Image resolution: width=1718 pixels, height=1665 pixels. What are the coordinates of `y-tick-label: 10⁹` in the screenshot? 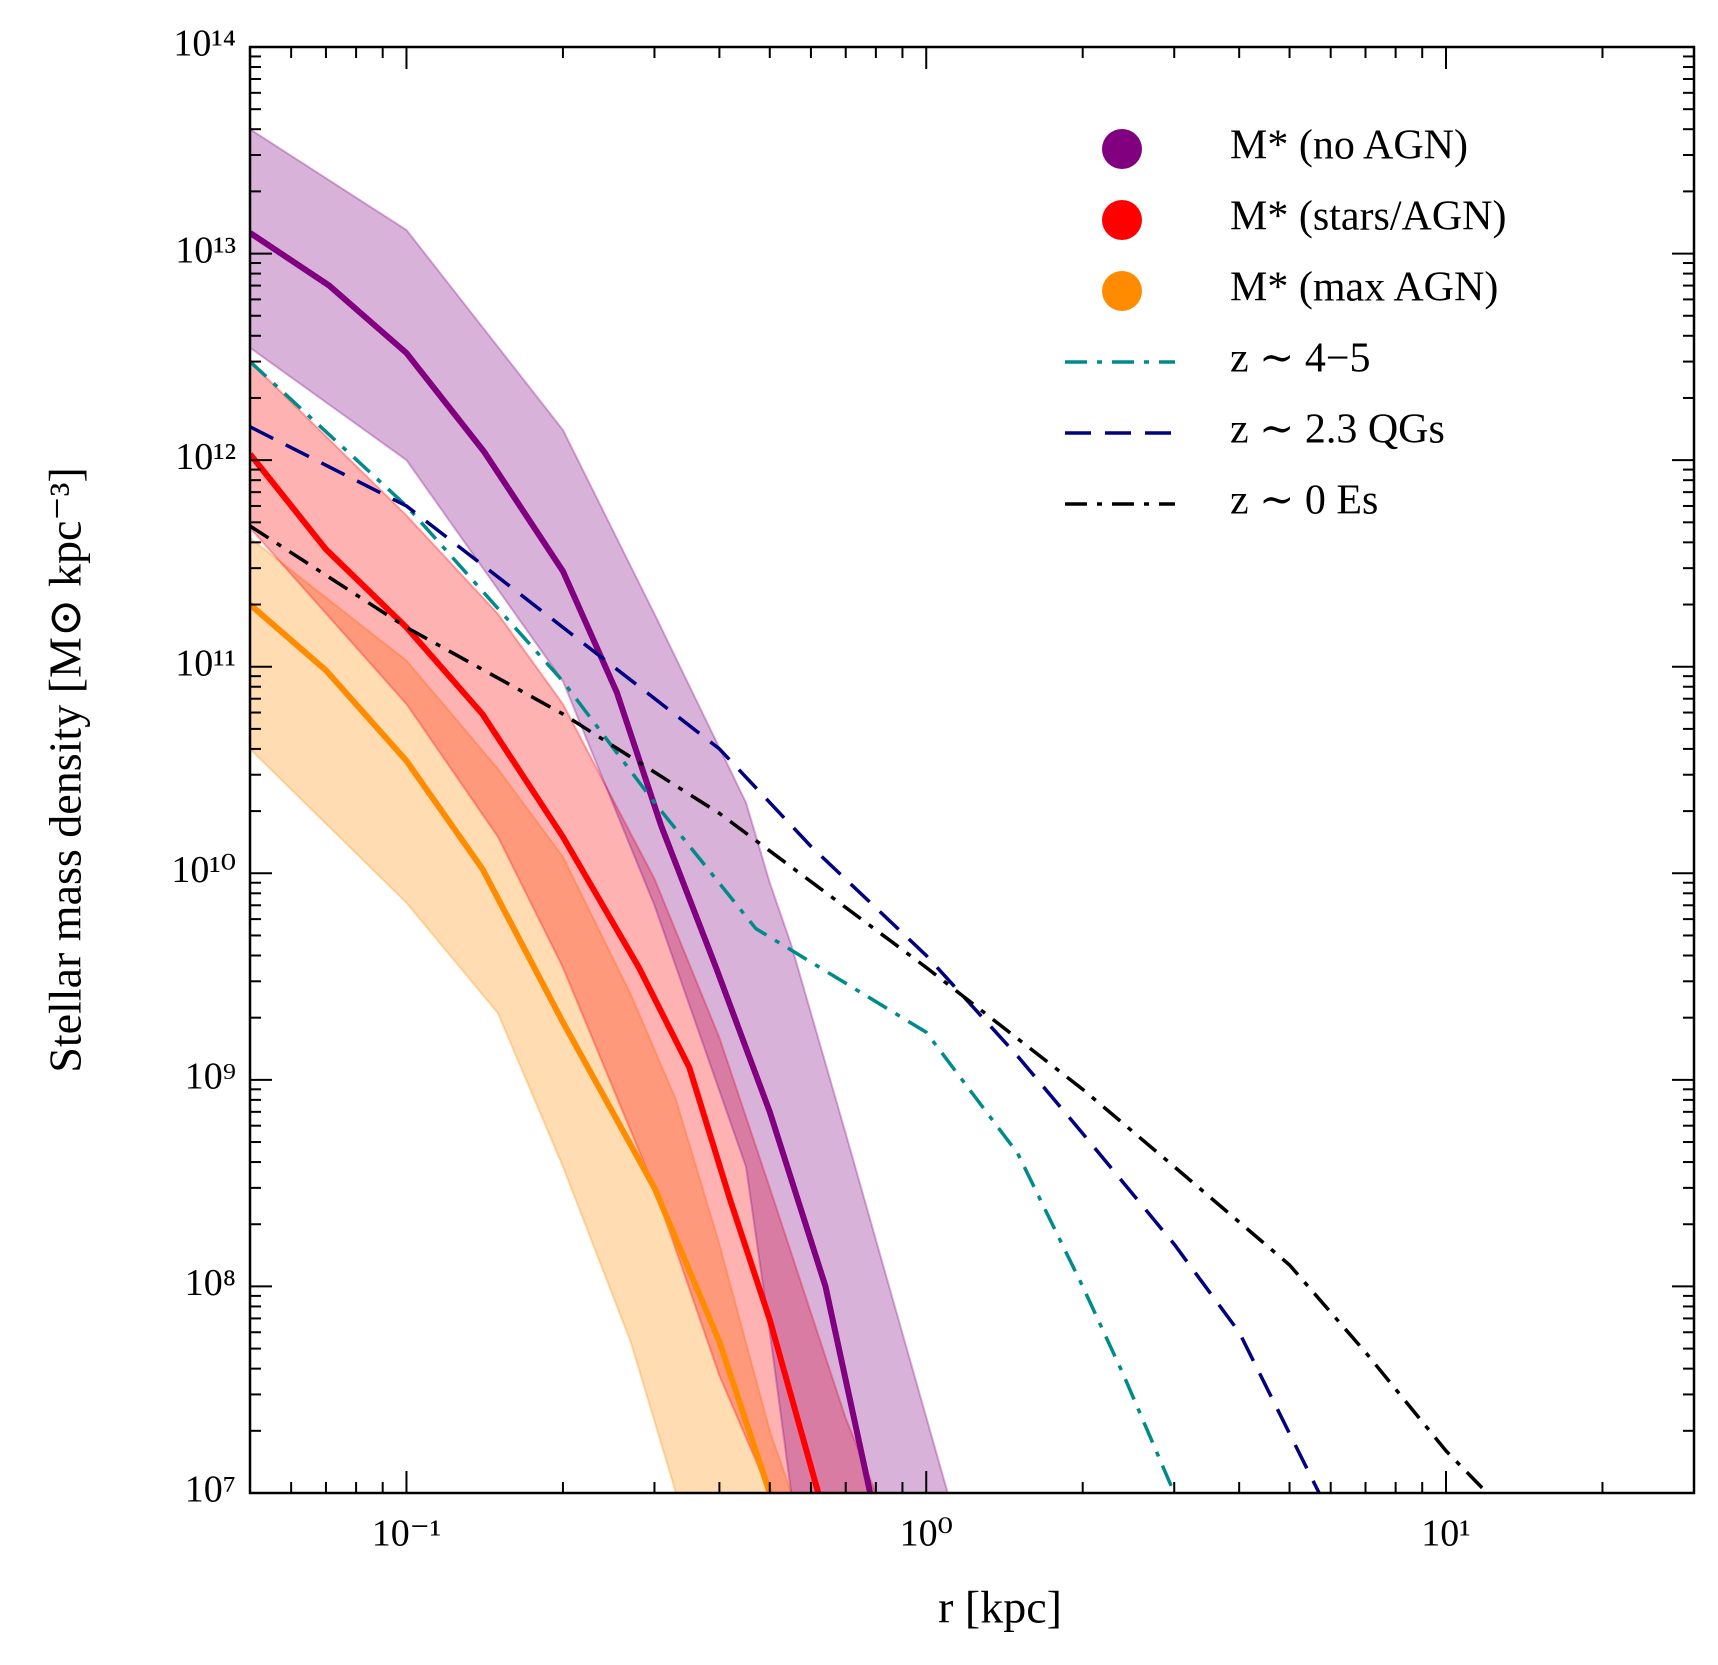 It's located at (210, 1077).